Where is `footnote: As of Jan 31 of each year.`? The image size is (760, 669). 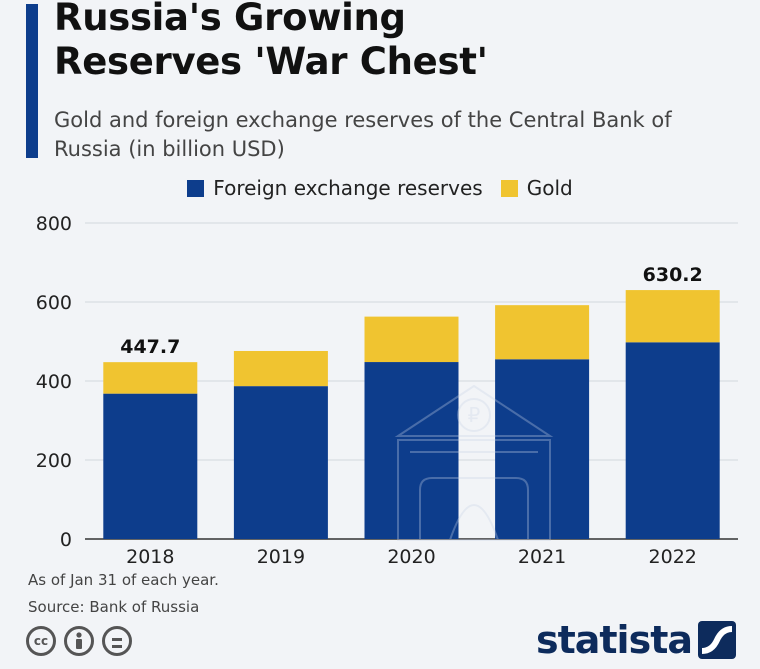 footnote: As of Jan 31 of each year. is located at coordinates (123, 580).